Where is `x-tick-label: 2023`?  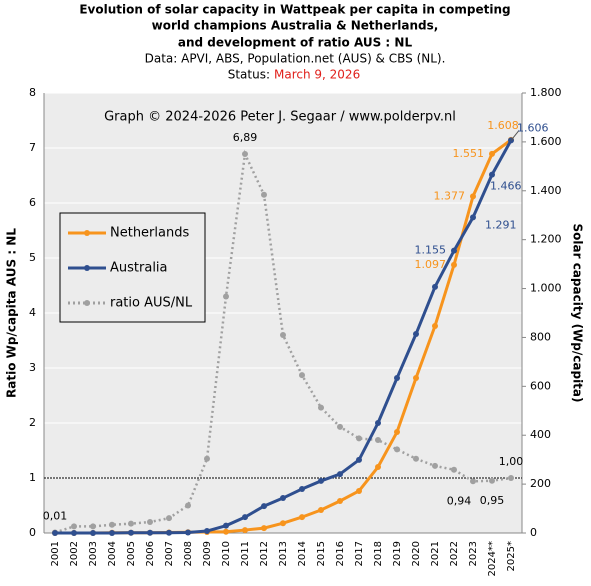 x-tick-label: 2023 is located at coordinates (473, 553).